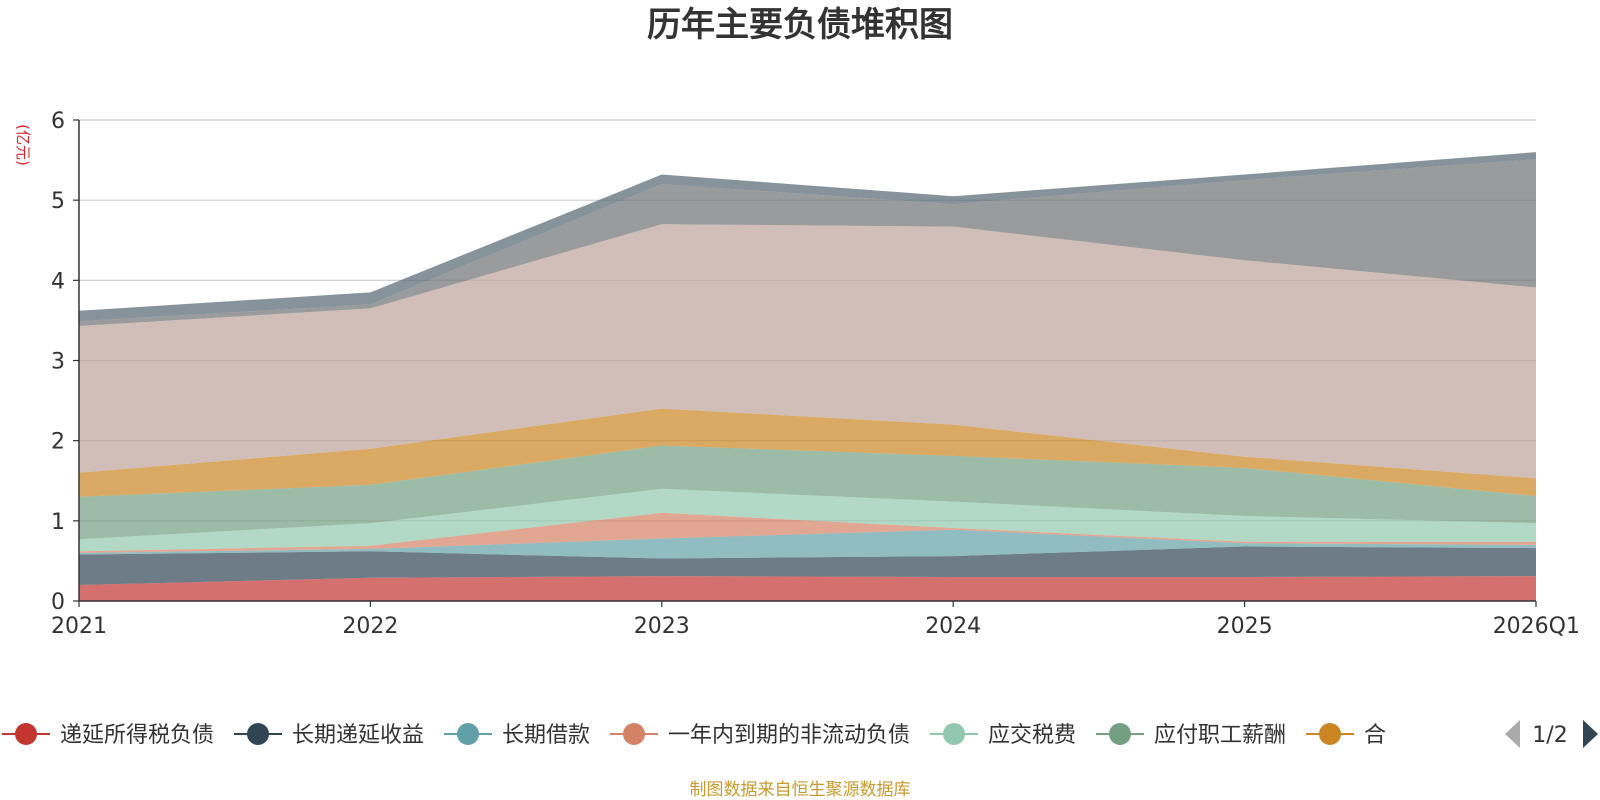  I want to click on y-tick-label: 1, so click(58, 522).